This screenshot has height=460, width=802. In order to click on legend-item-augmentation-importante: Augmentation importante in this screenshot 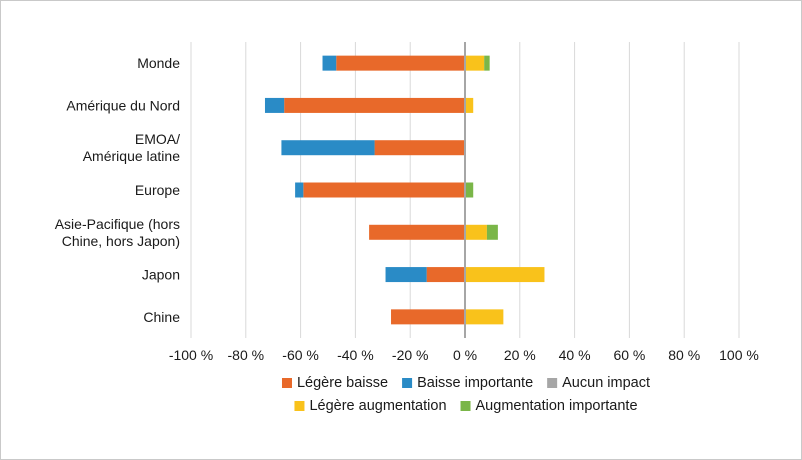, I will do `click(549, 406)`.